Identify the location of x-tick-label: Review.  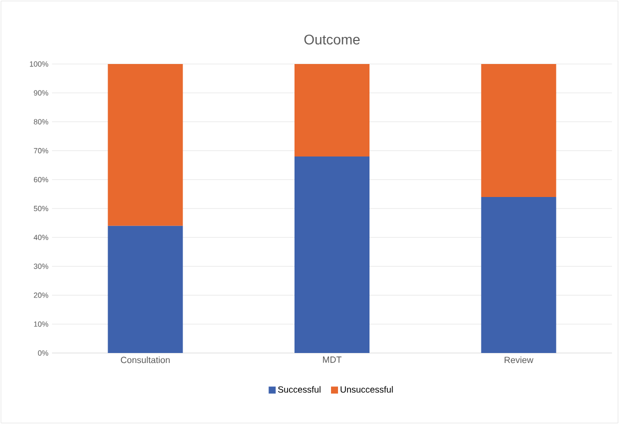
(519, 360).